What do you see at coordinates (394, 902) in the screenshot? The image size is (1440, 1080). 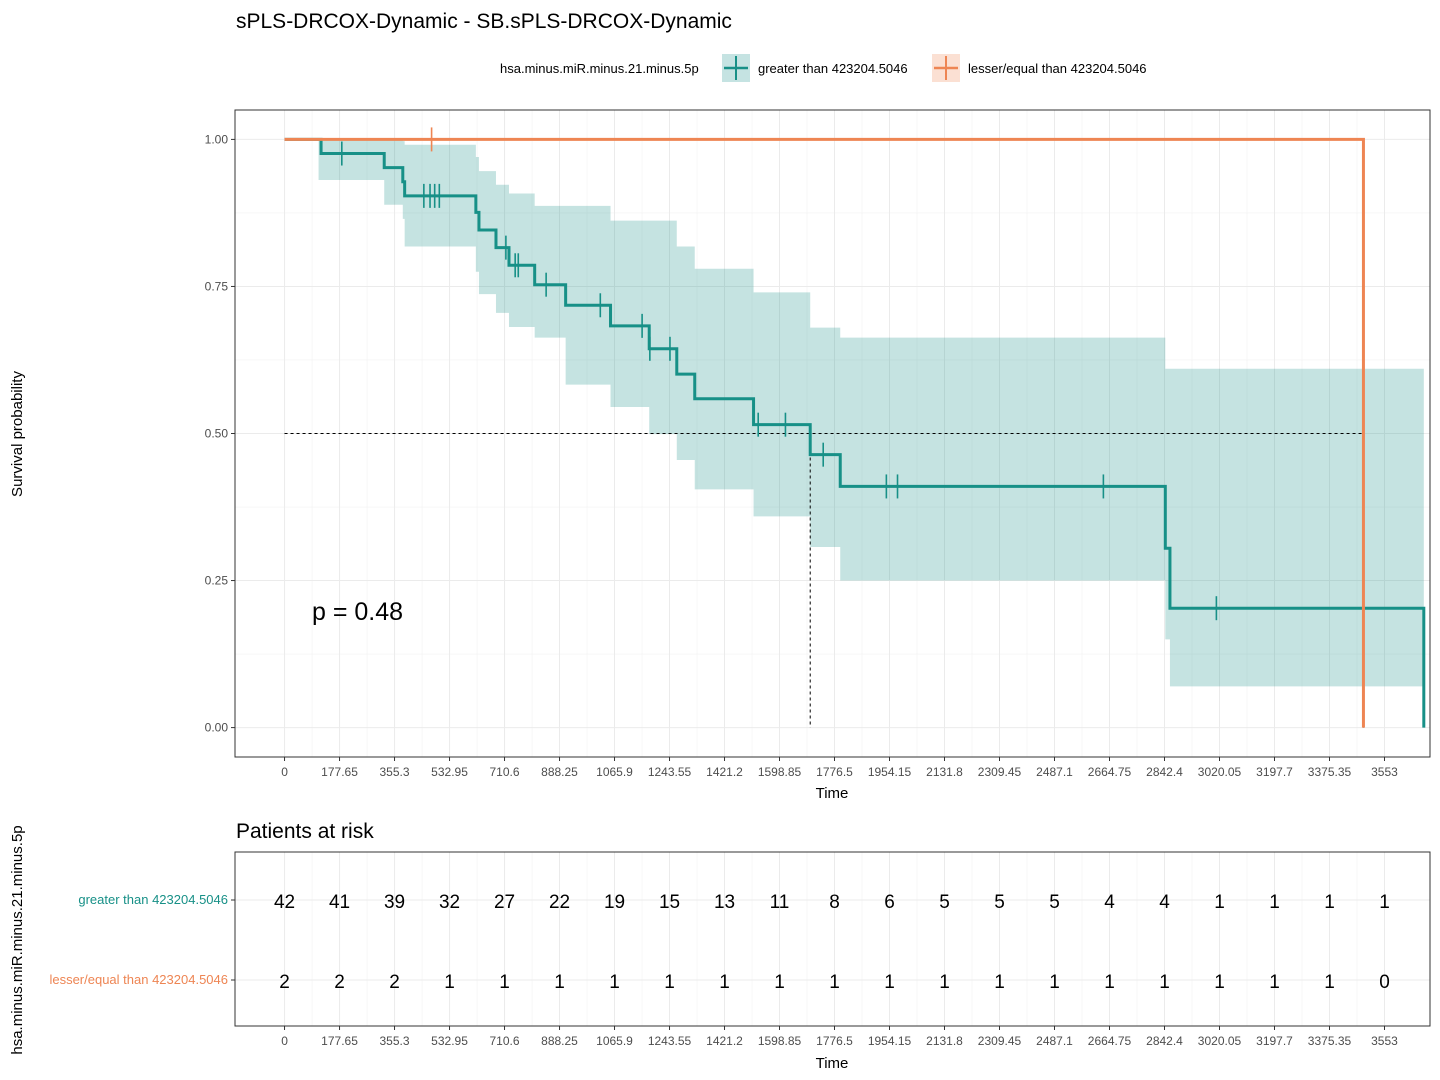 I see `risk-count: 39` at bounding box center [394, 902].